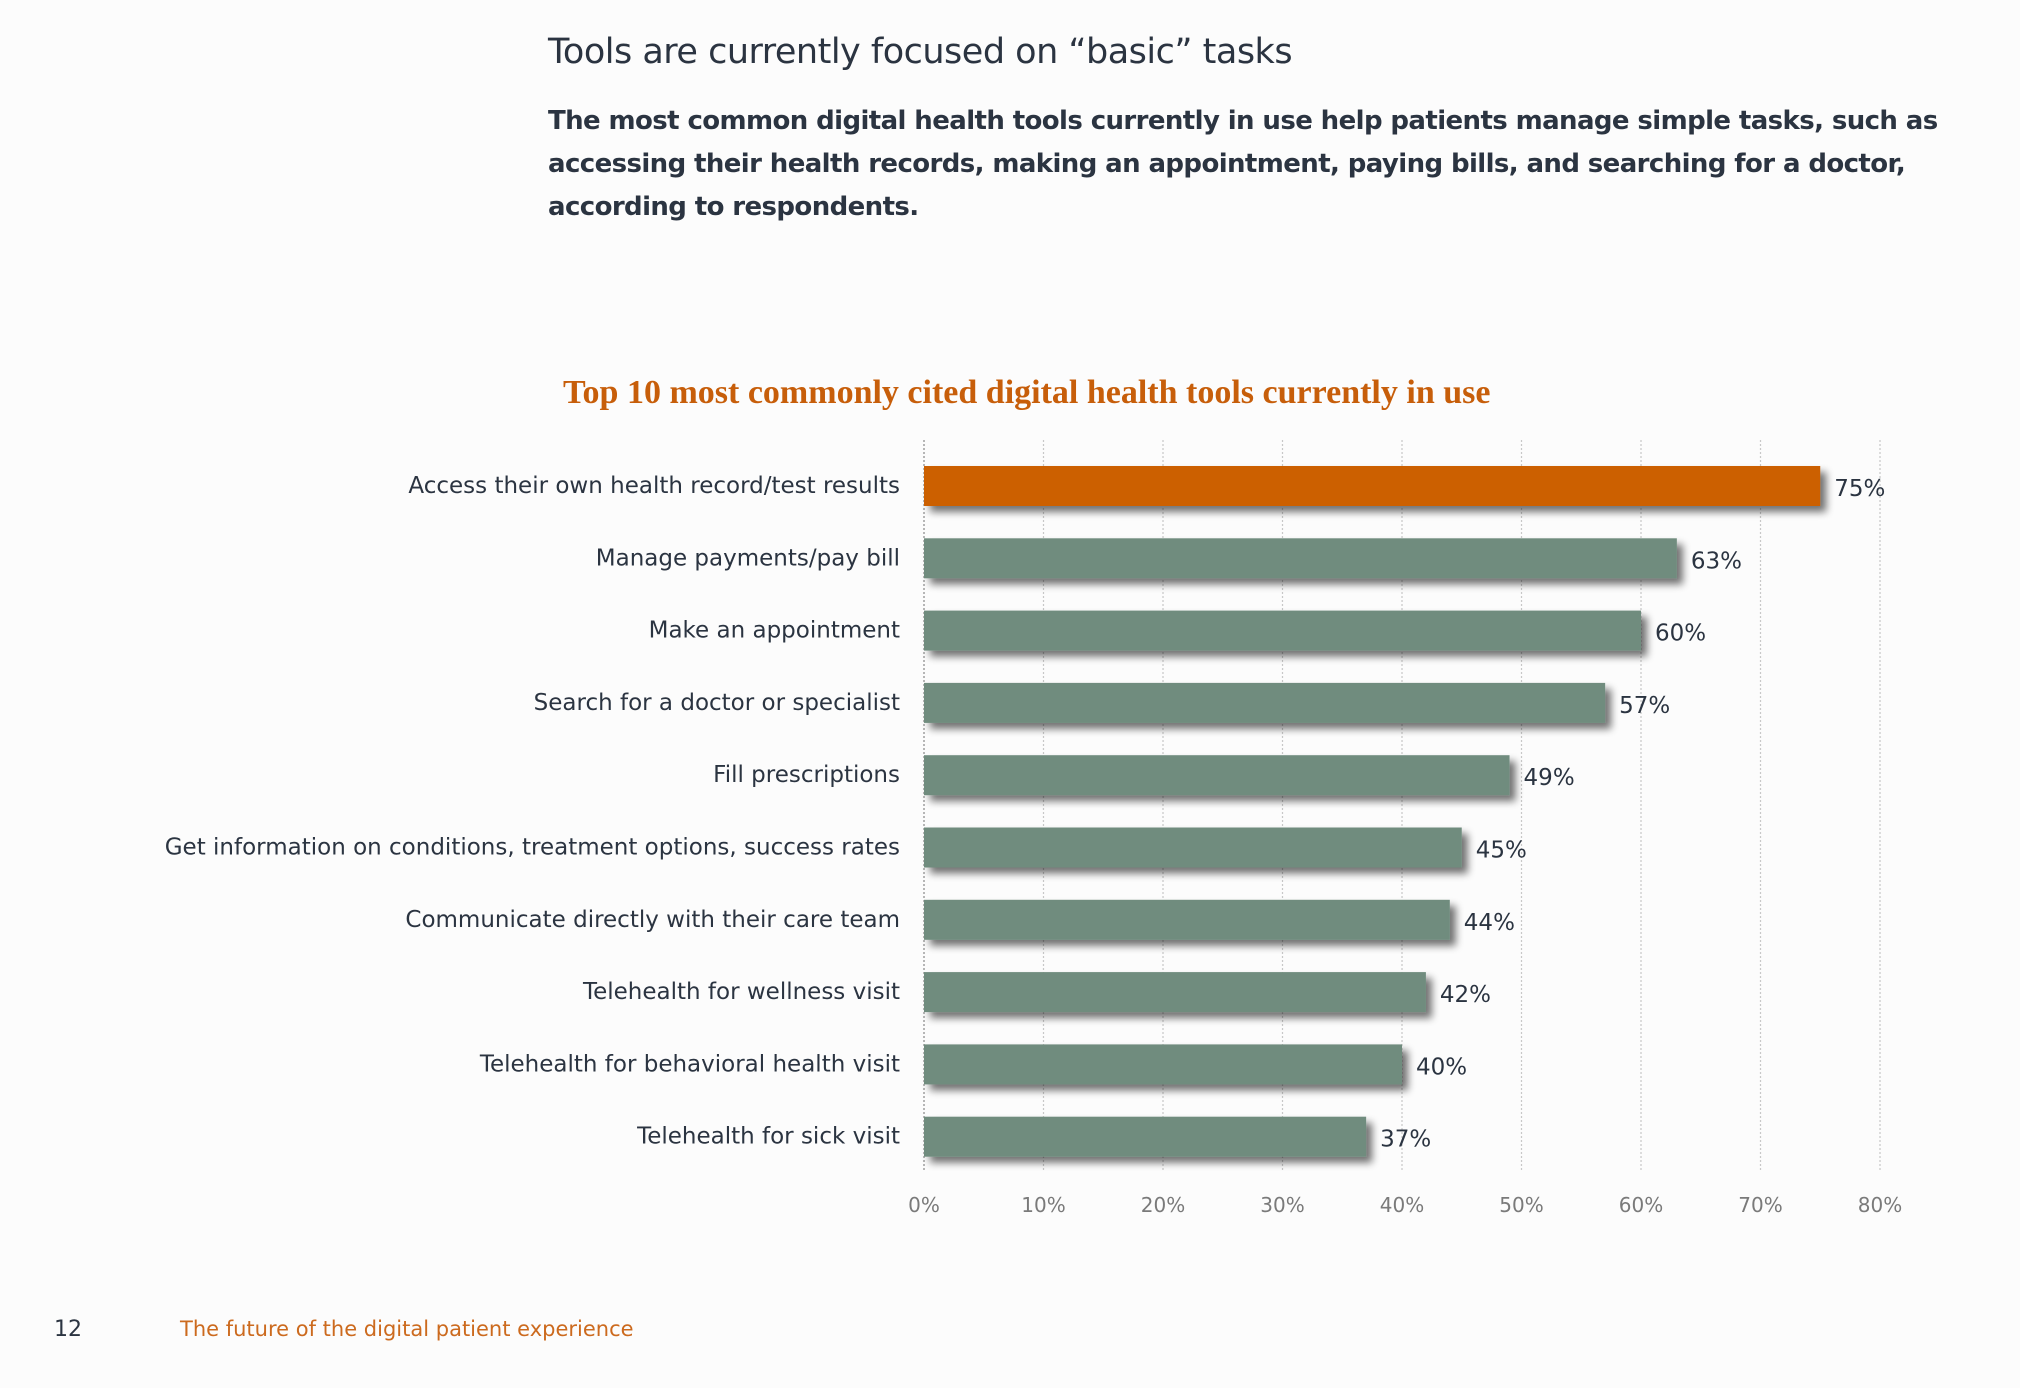  What do you see at coordinates (689, 1064) in the screenshot?
I see `category-label: Telehealth for behavioral health visit` at bounding box center [689, 1064].